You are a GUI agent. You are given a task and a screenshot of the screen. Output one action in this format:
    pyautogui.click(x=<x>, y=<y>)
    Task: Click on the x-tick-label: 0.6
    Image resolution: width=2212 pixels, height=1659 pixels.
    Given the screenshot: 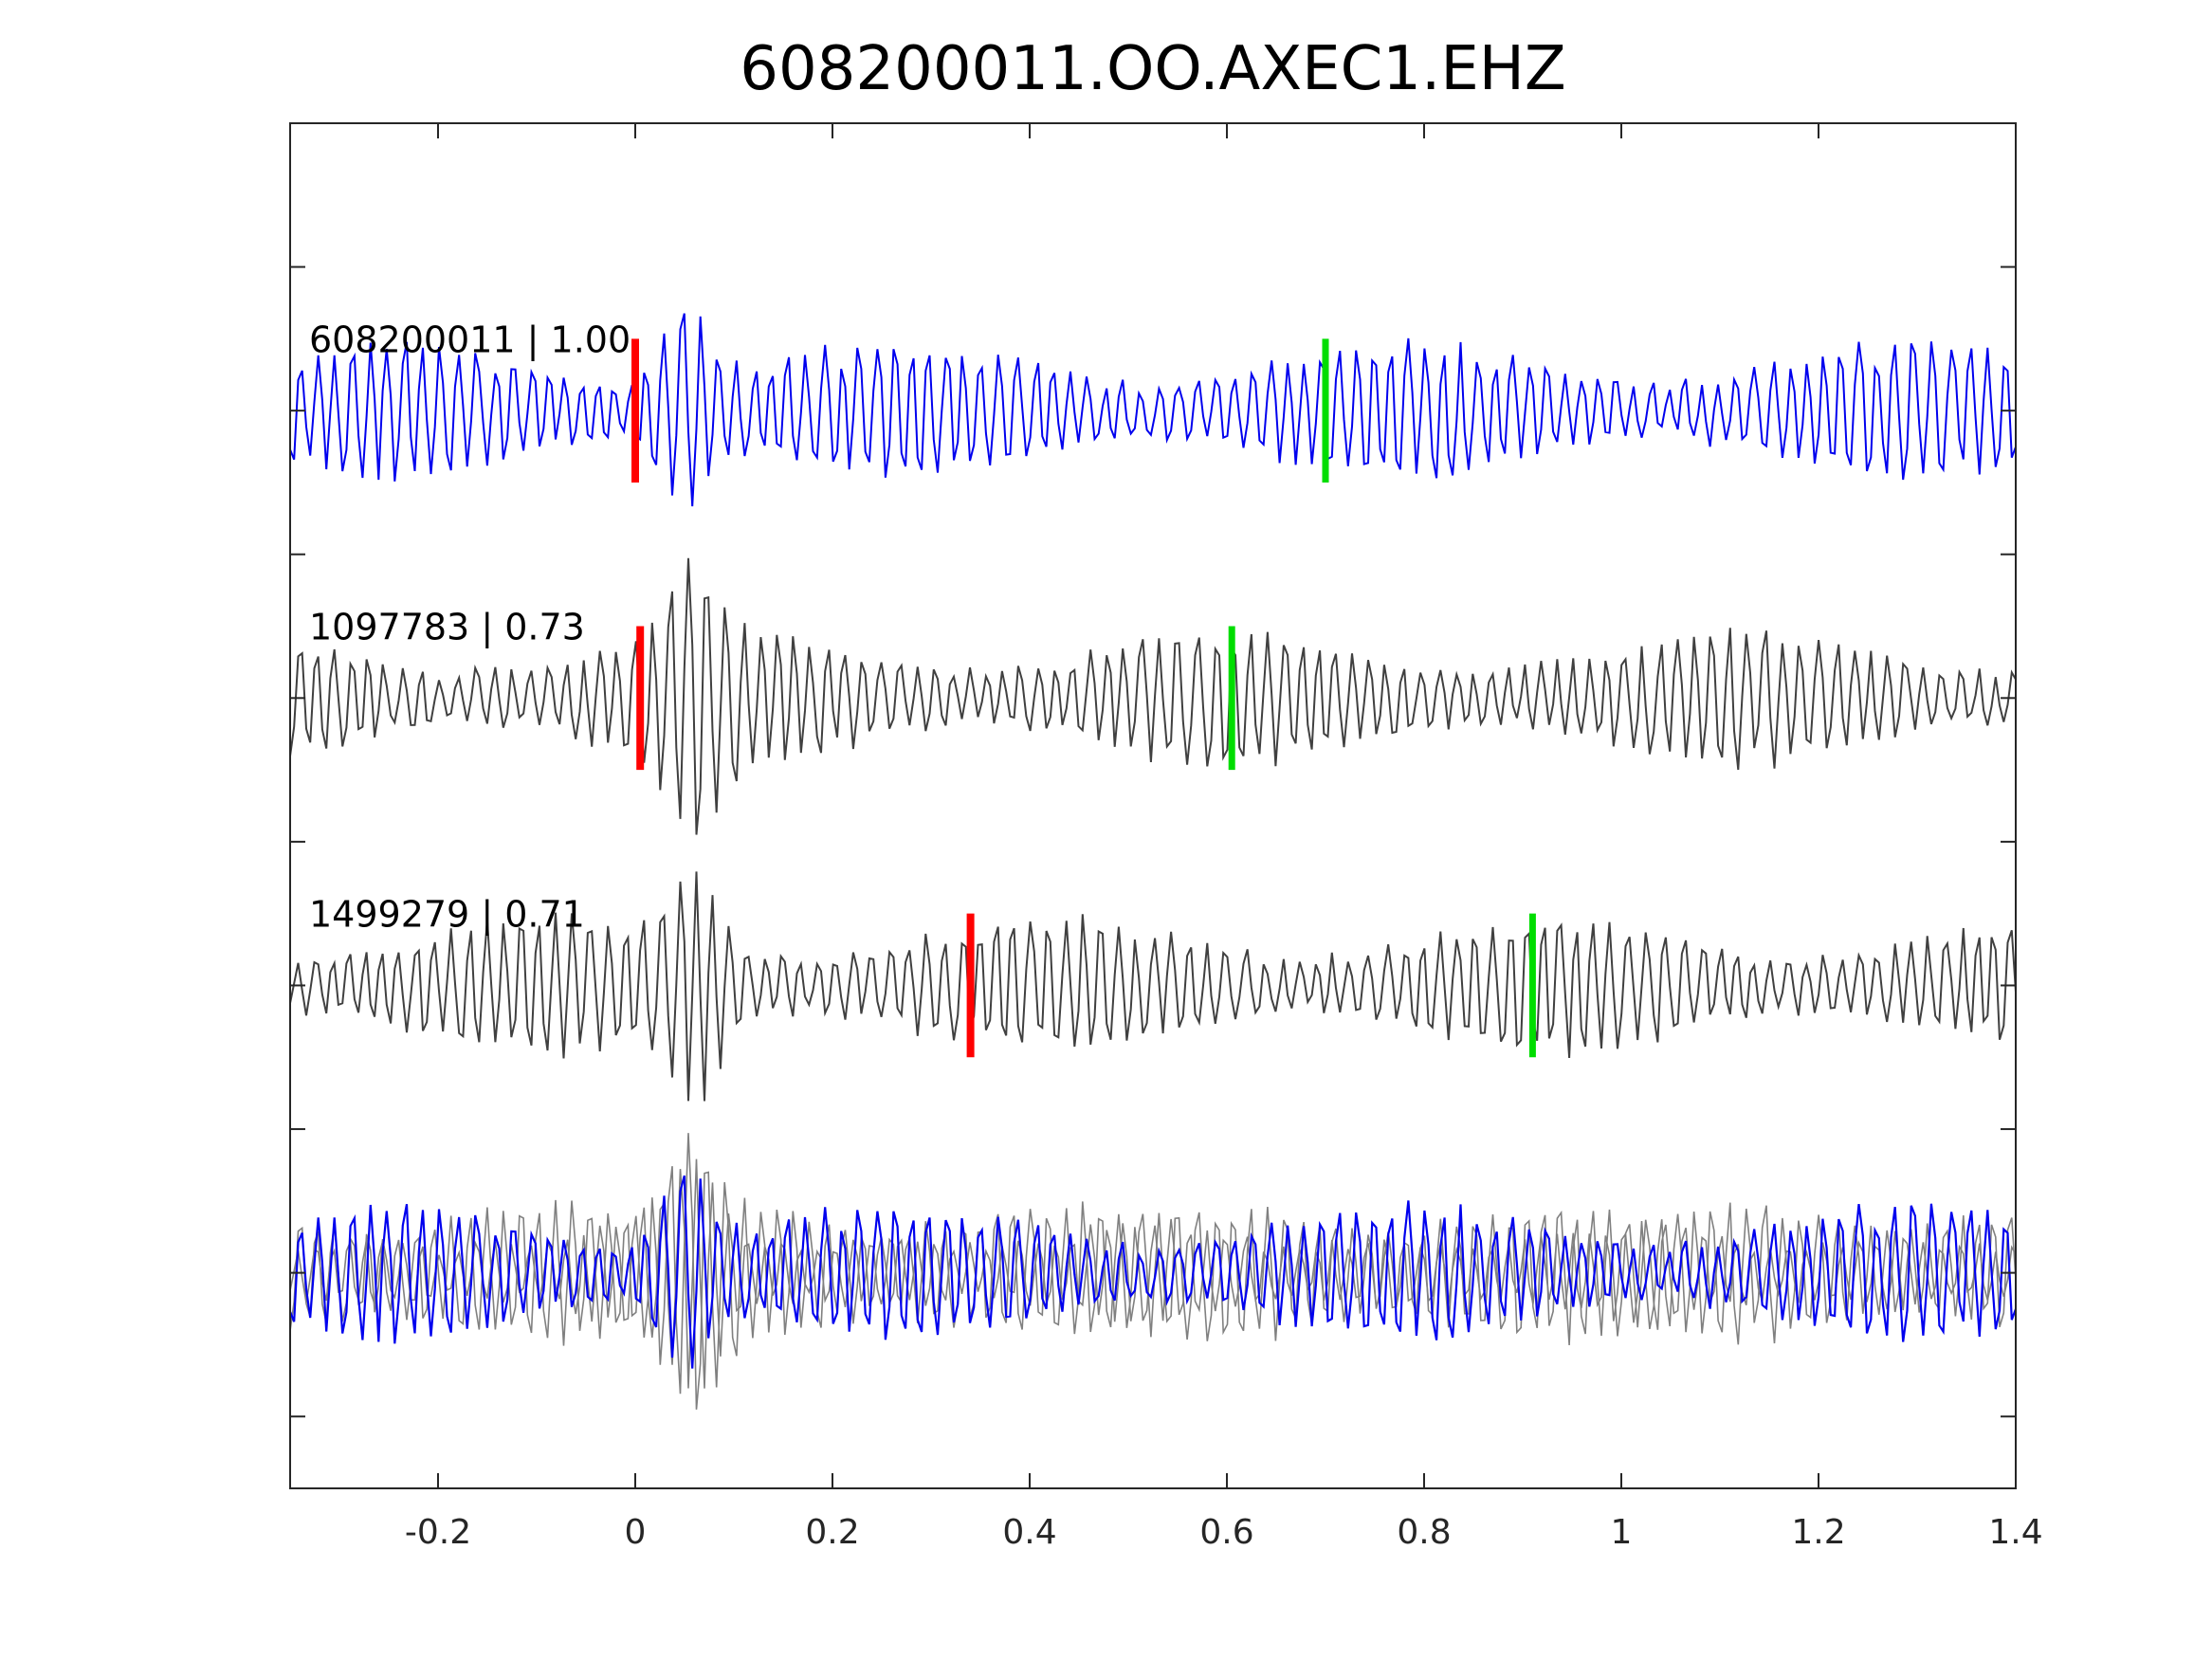 What is the action you would take?
    pyautogui.click(x=1226, y=1532)
    